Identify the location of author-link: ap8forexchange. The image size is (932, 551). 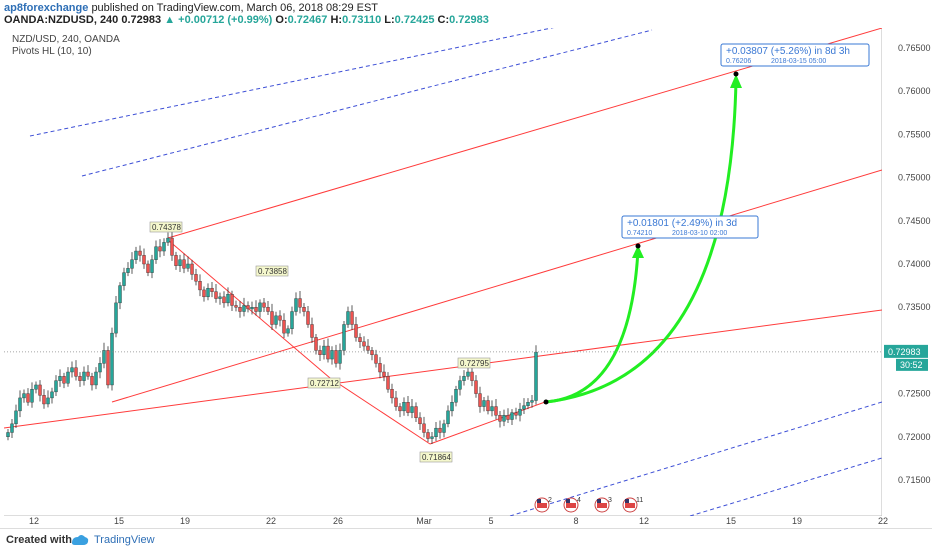
(46, 8).